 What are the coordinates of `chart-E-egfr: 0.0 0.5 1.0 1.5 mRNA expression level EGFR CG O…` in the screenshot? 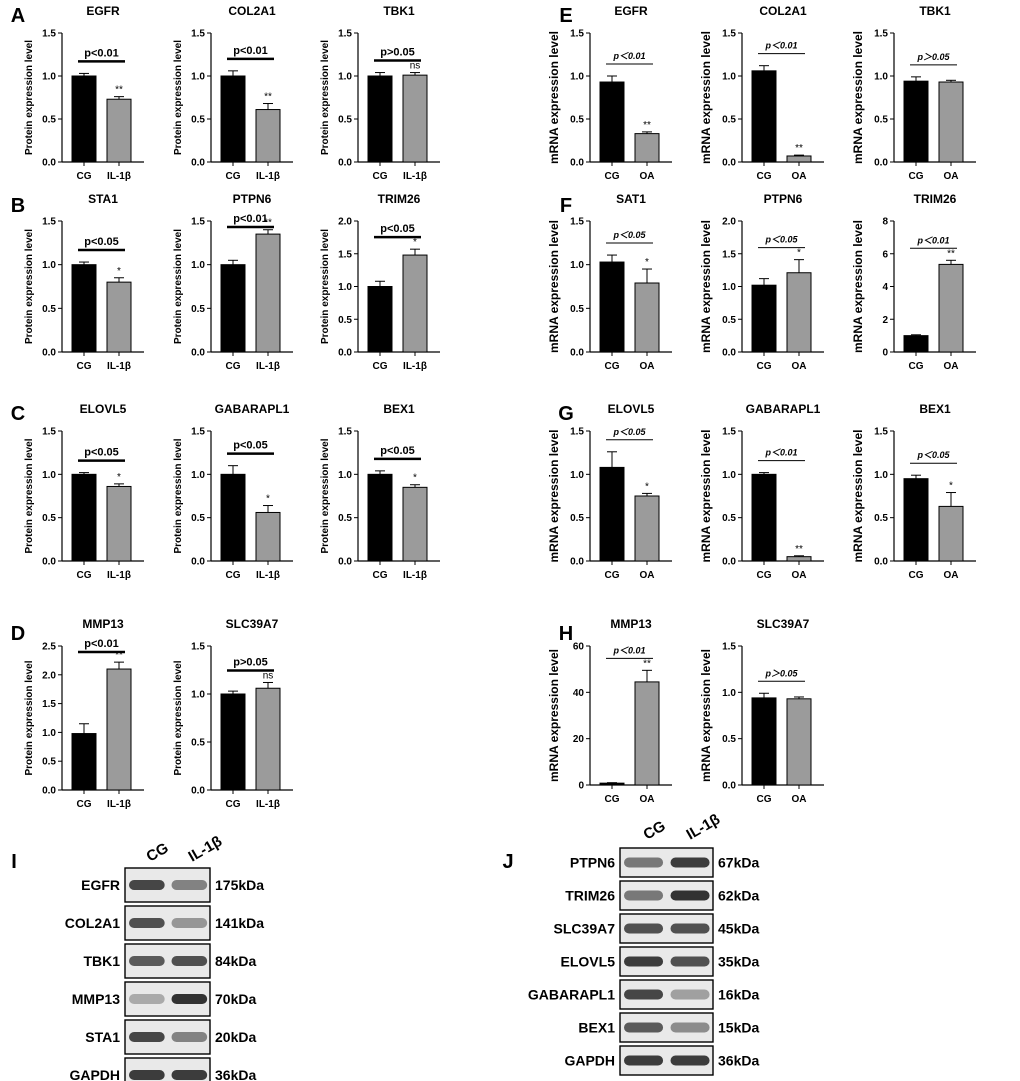 It's located at (609, 93).